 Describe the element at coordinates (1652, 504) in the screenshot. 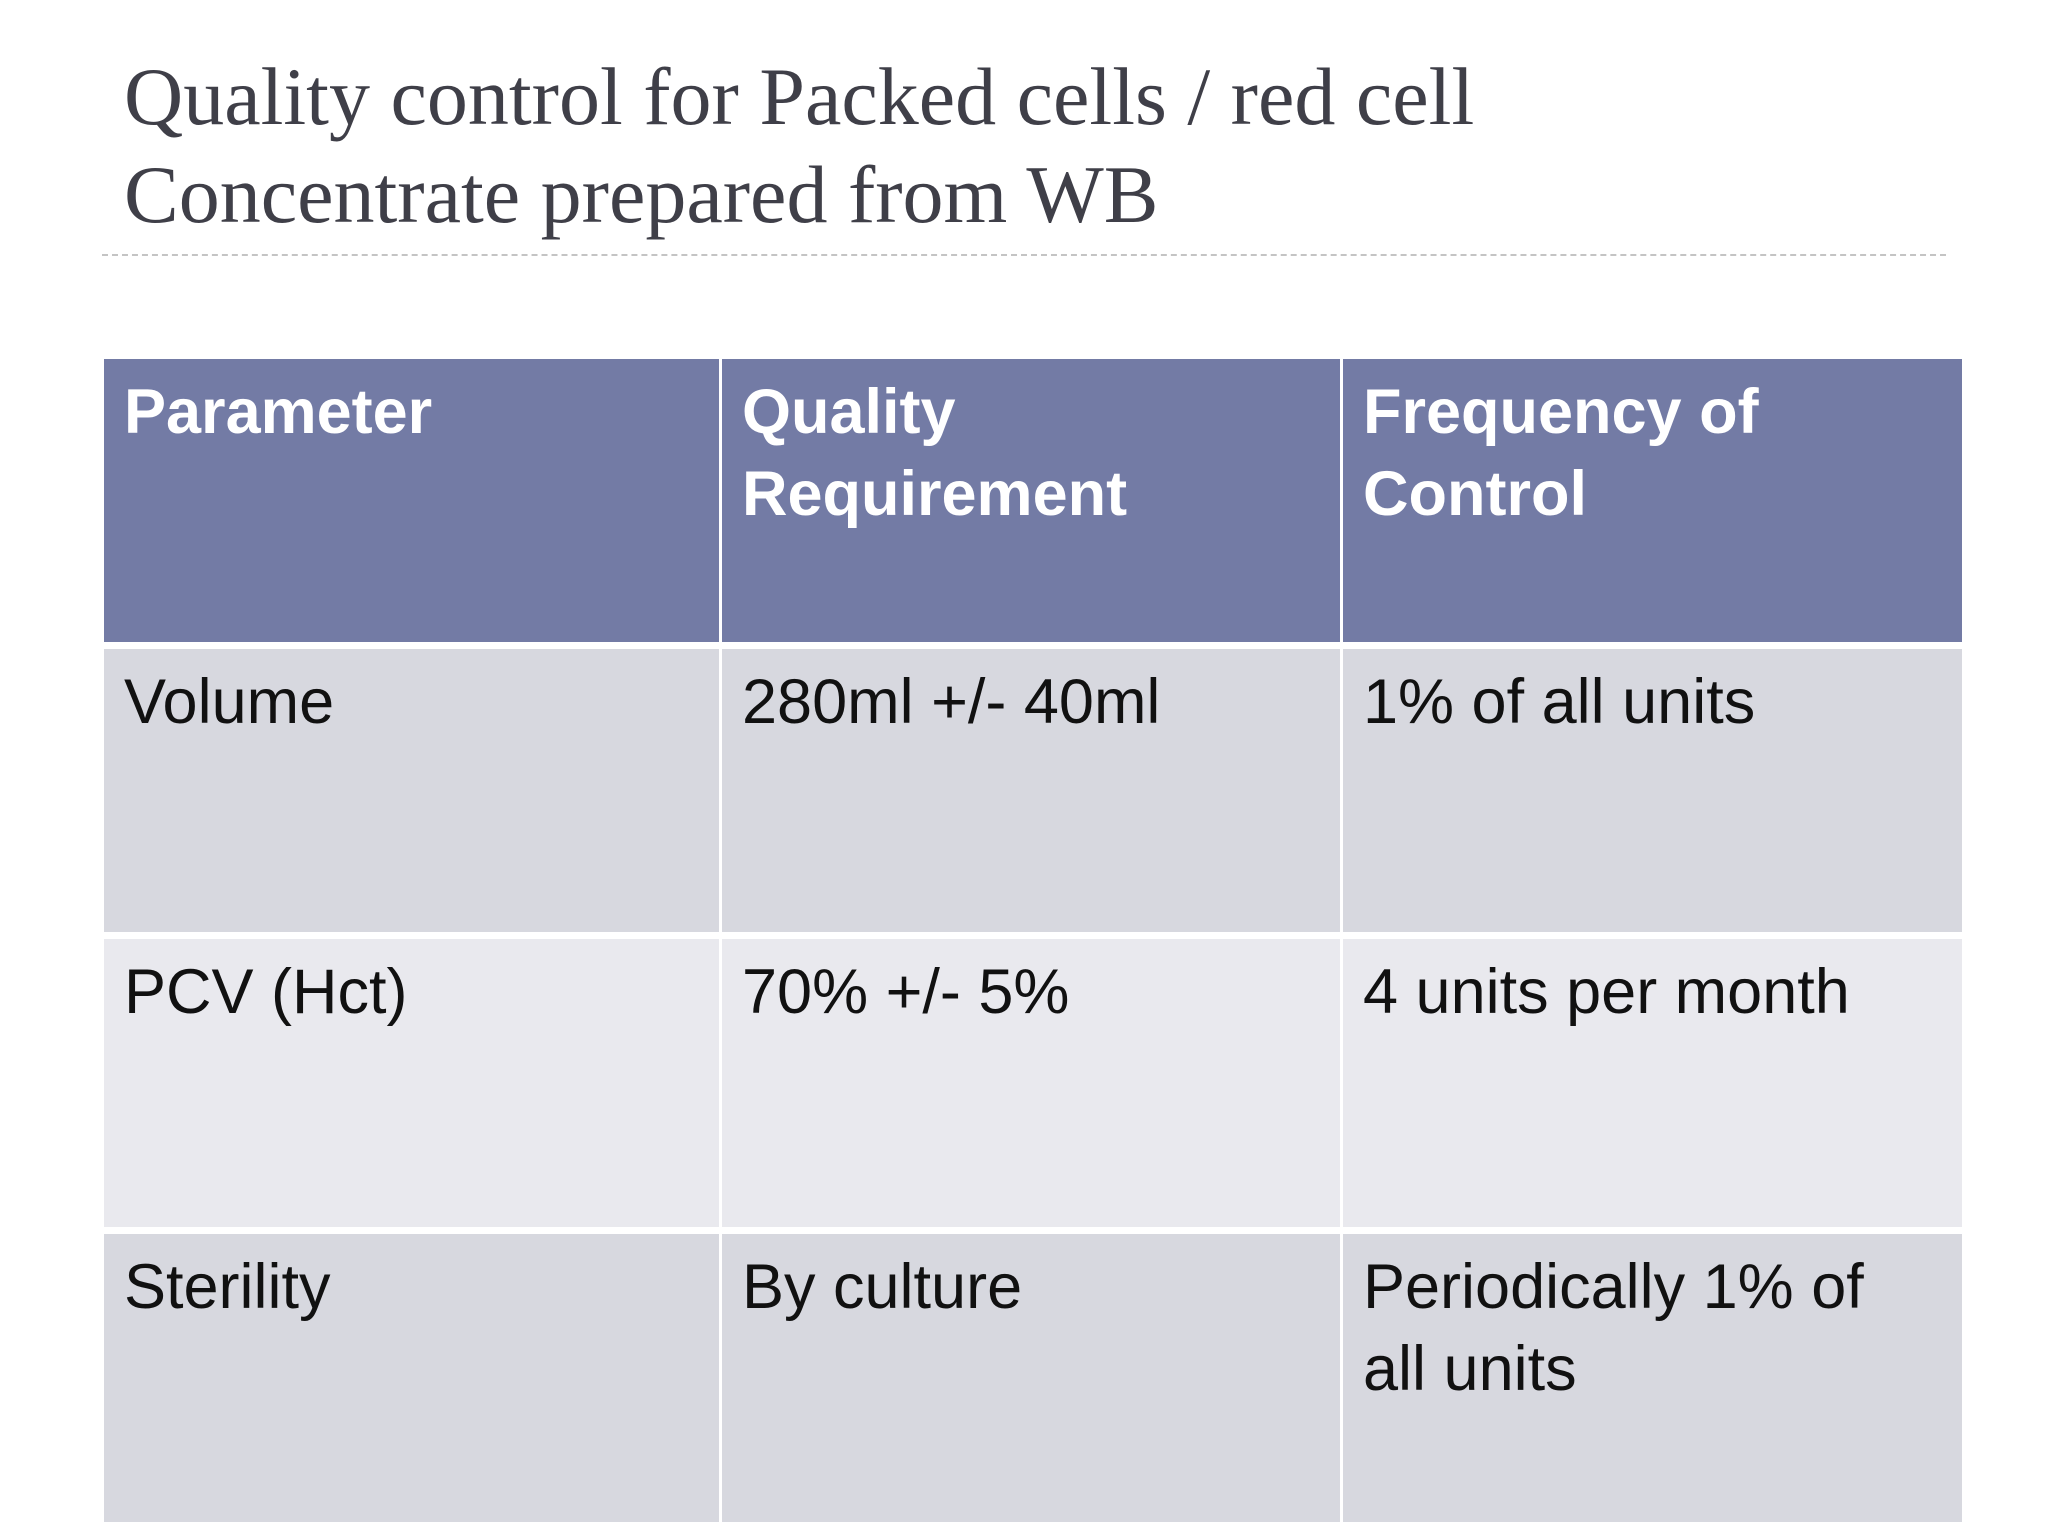

I see `header-cell: Frequency of Control` at that location.